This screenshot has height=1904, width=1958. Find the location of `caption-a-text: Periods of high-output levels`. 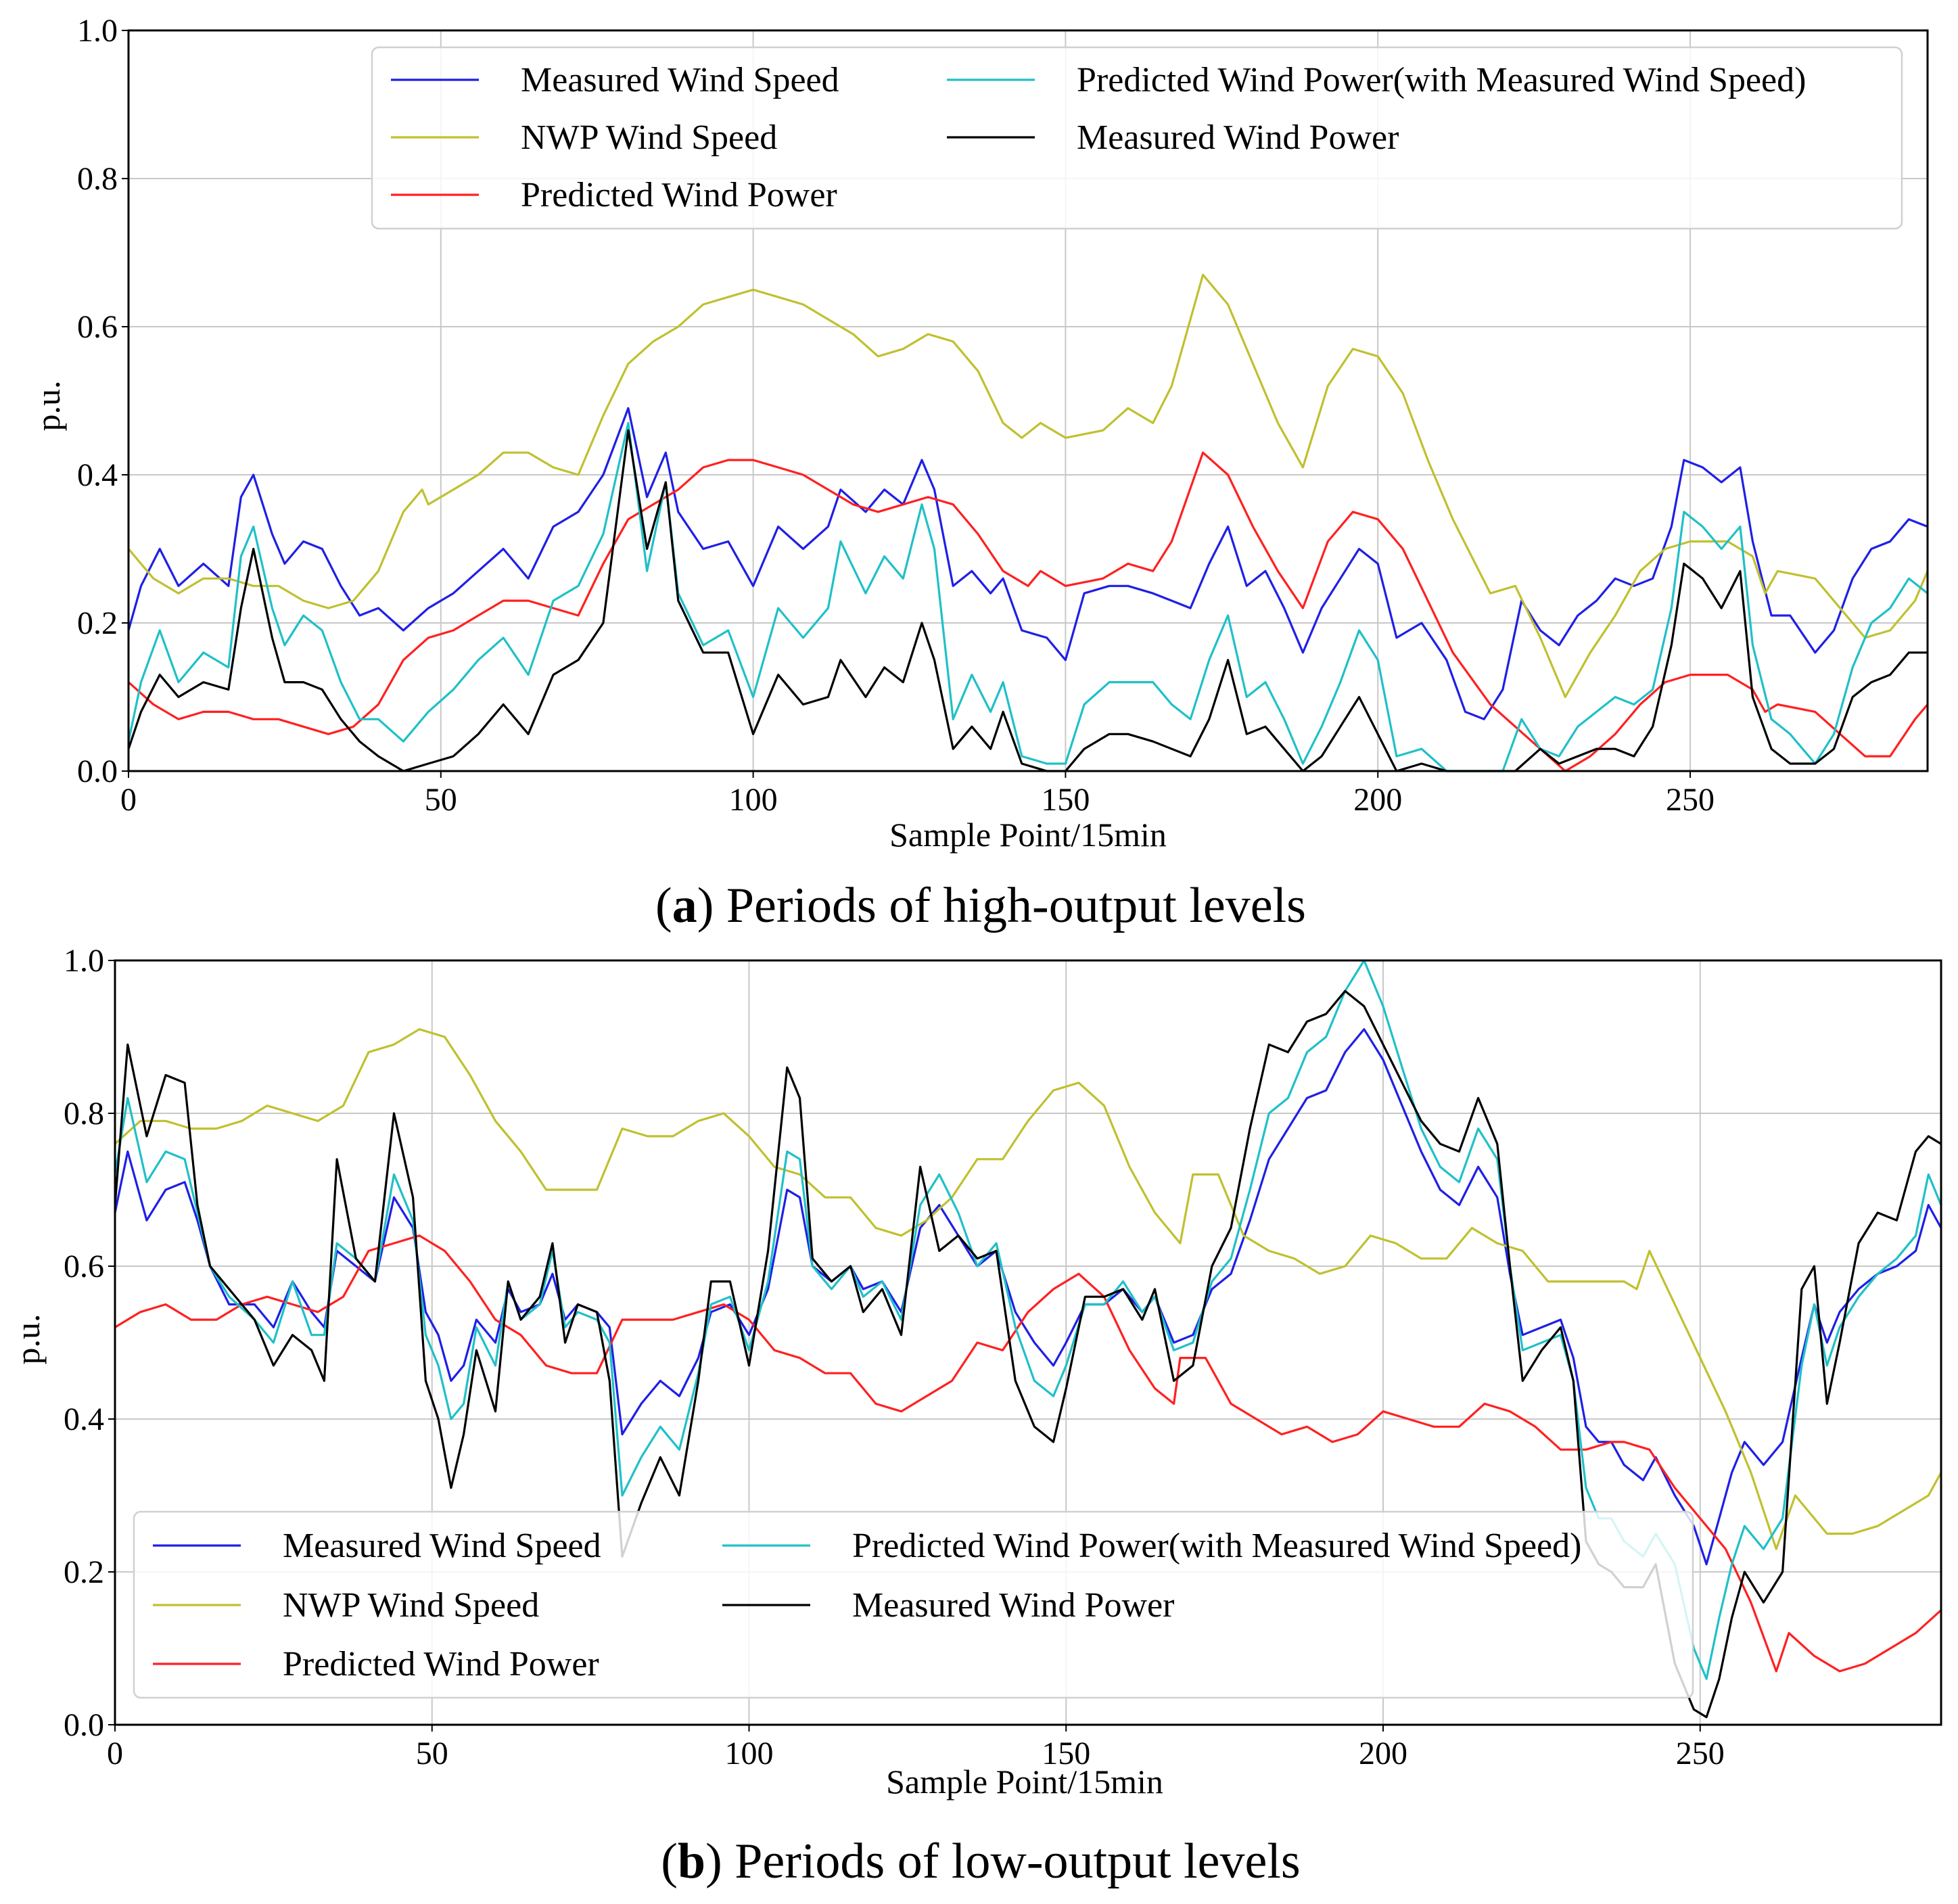

caption-a-text: Periods of high-output levels is located at coordinates (1010, 906).